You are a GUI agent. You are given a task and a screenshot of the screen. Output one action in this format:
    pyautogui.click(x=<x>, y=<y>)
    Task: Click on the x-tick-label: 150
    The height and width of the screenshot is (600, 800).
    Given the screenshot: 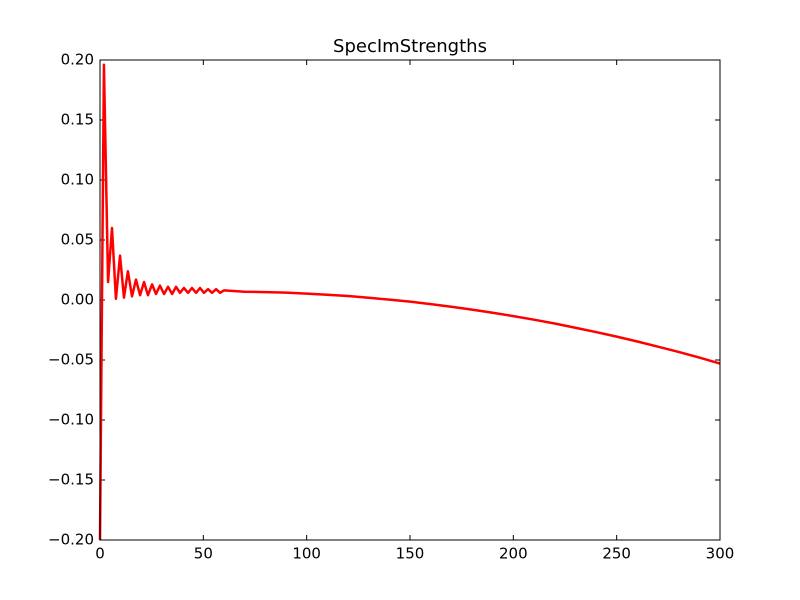 What is the action you would take?
    pyautogui.click(x=410, y=554)
    